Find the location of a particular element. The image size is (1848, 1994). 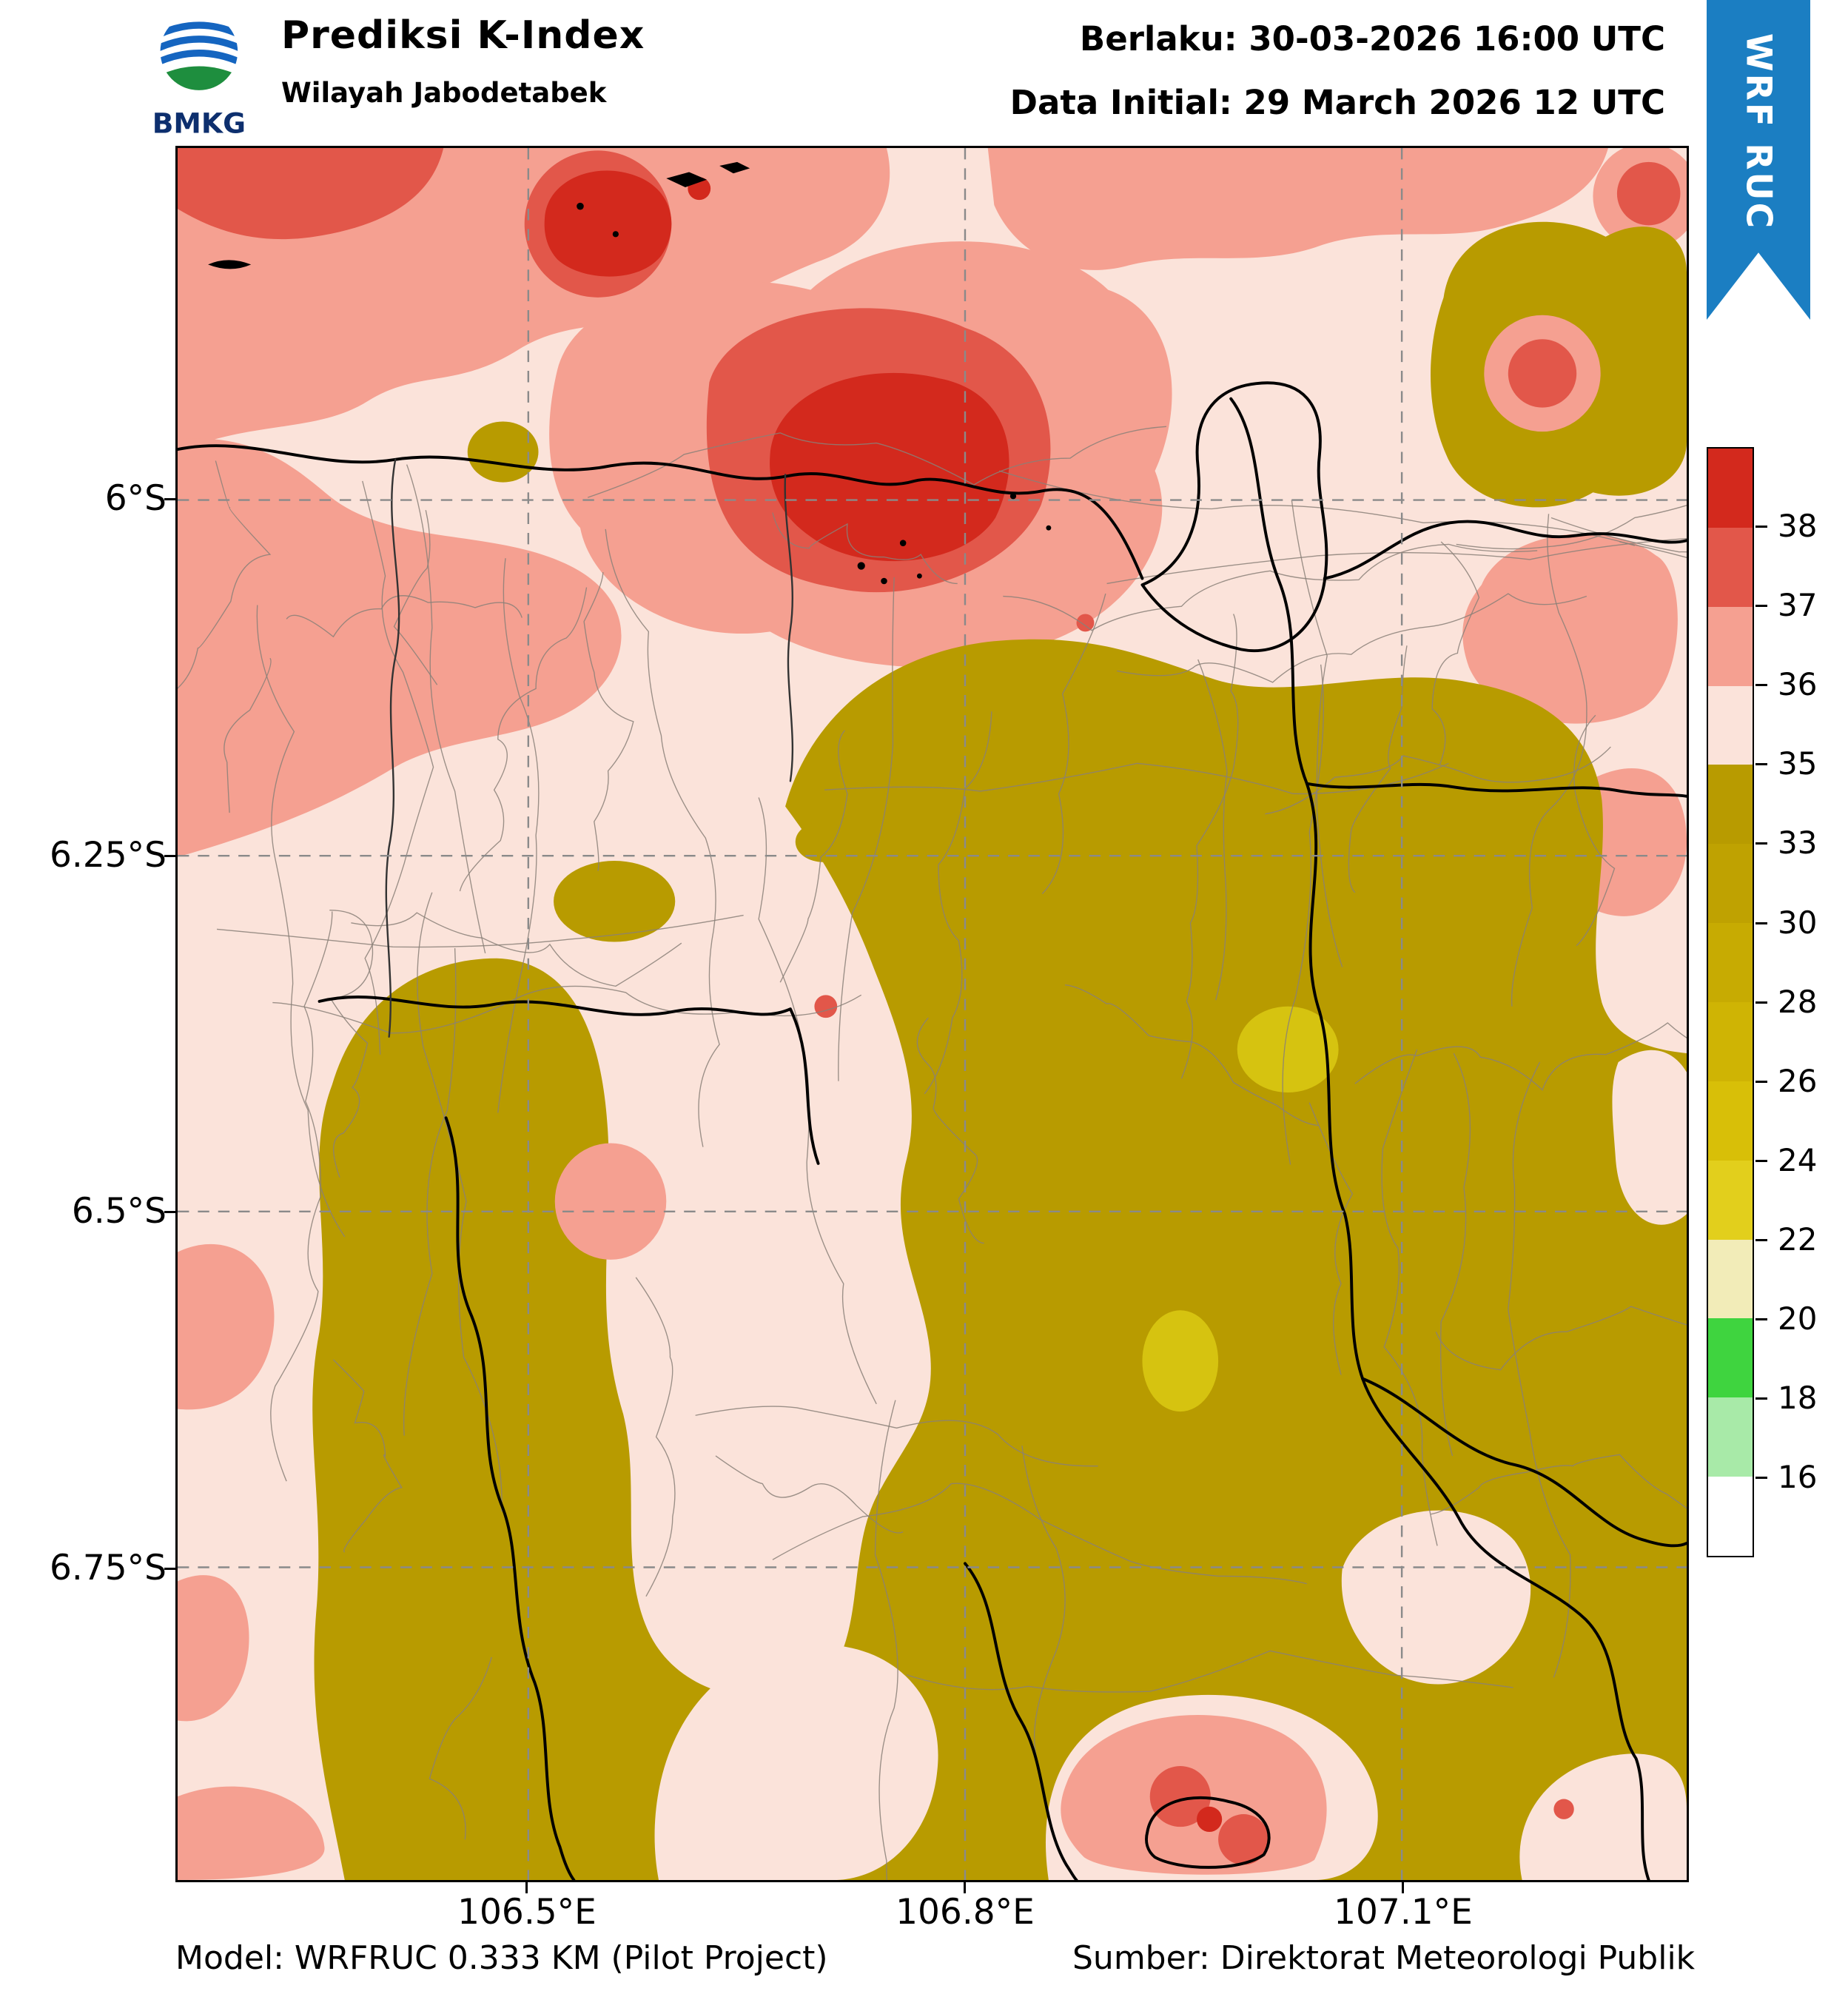

y-tick-label: 6.75°S is located at coordinates (109, 1568).